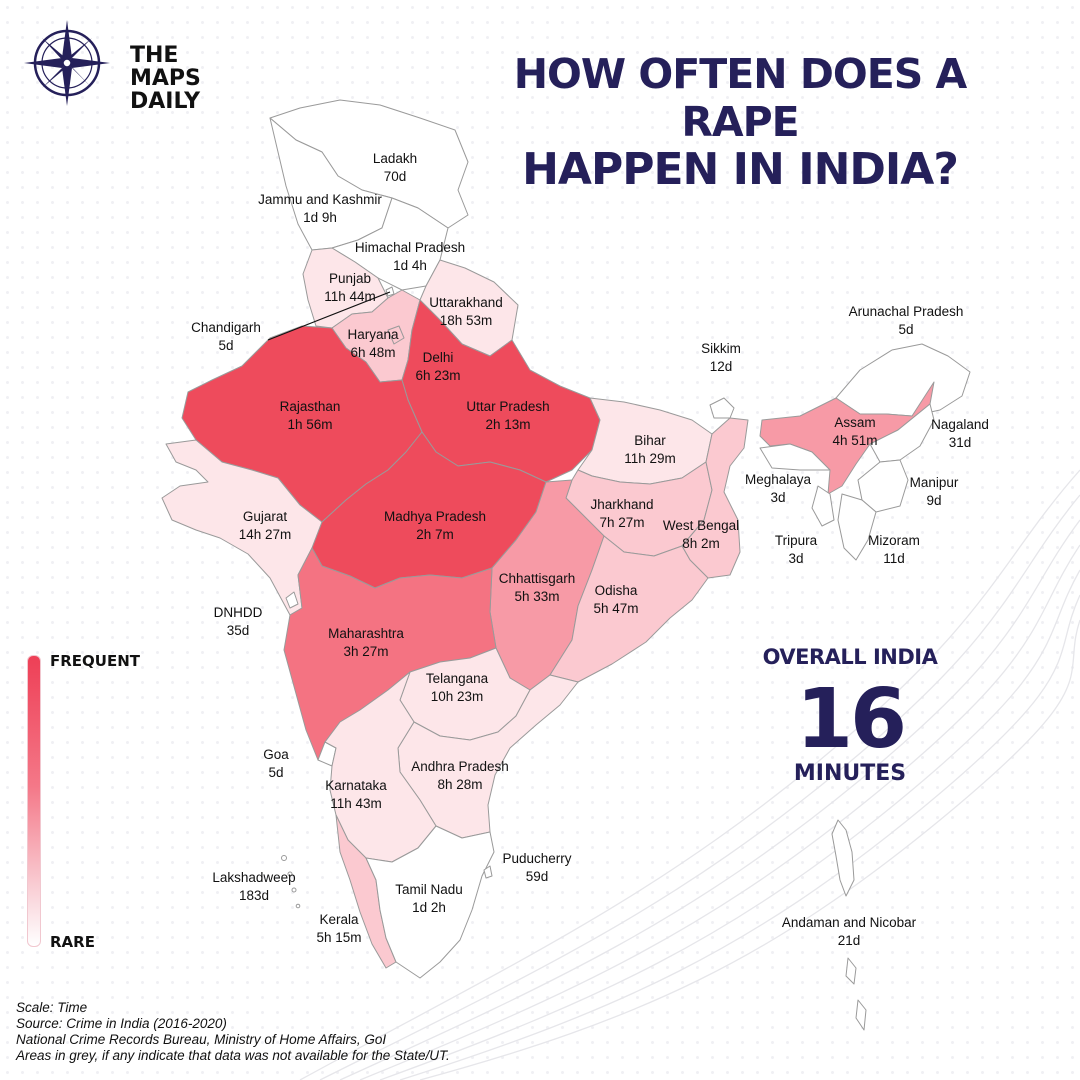 The width and height of the screenshot is (1080, 1080). Describe the element at coordinates (165, 101) in the screenshot. I see `brand-line: DAILY` at that location.